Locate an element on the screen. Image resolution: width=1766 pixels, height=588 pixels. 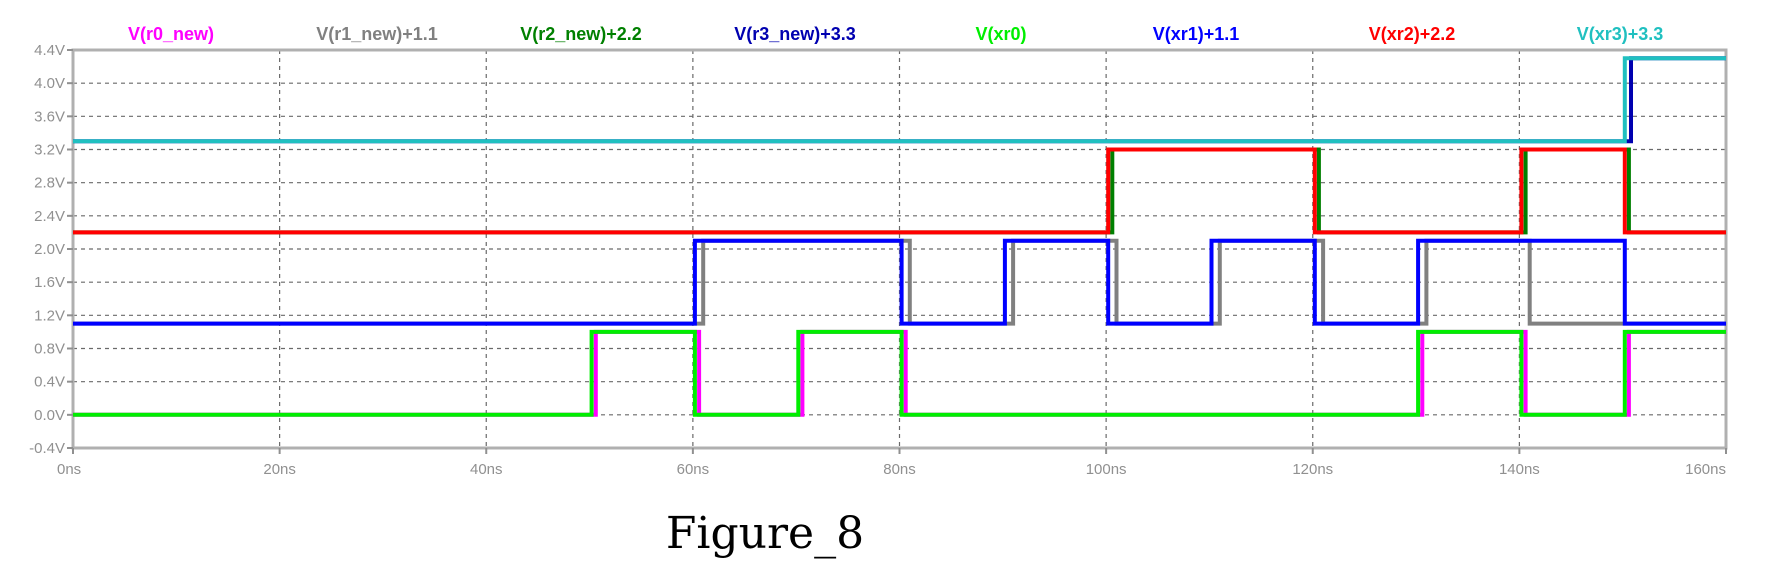
x-tick-label: 120ns is located at coordinates (1312, 469).